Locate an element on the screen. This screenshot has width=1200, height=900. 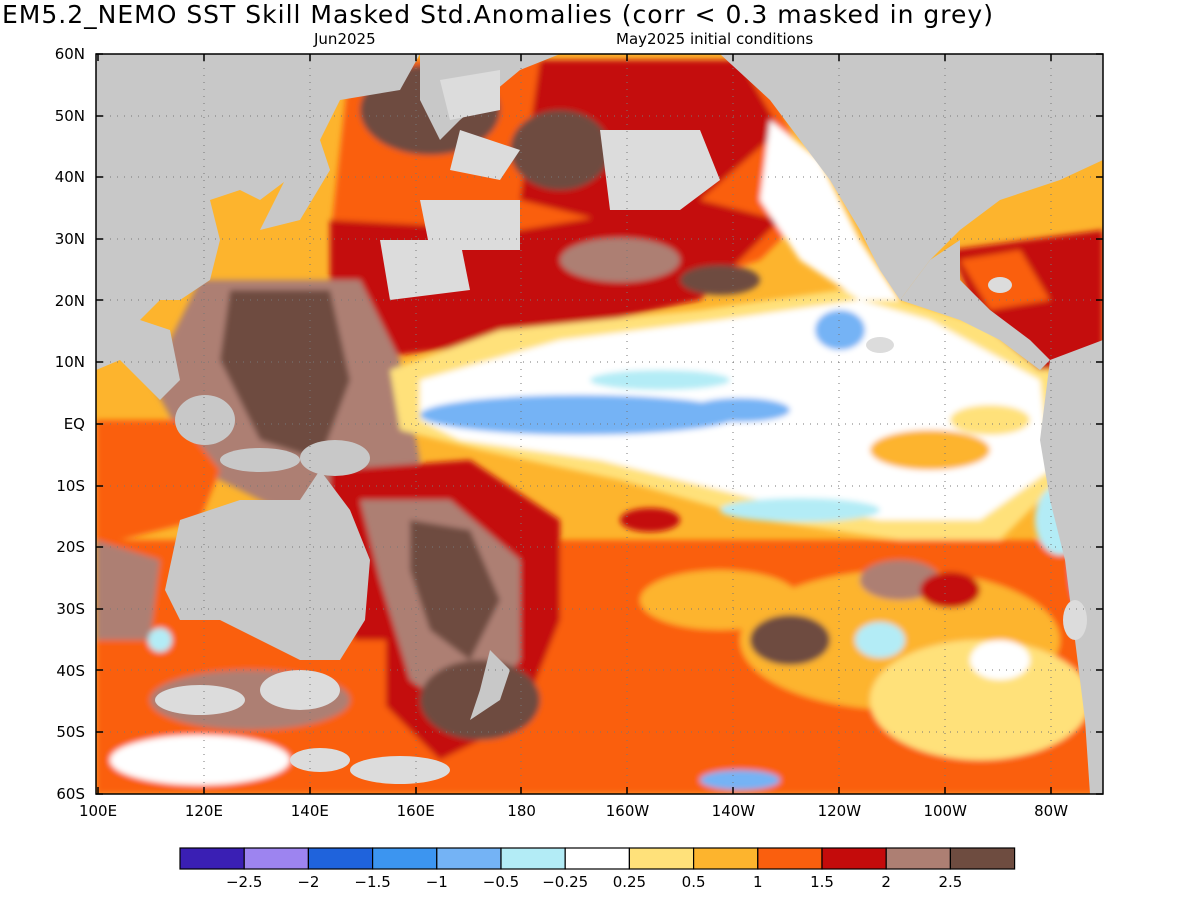
colorbar-label: −2 is located at coordinates (308, 882).